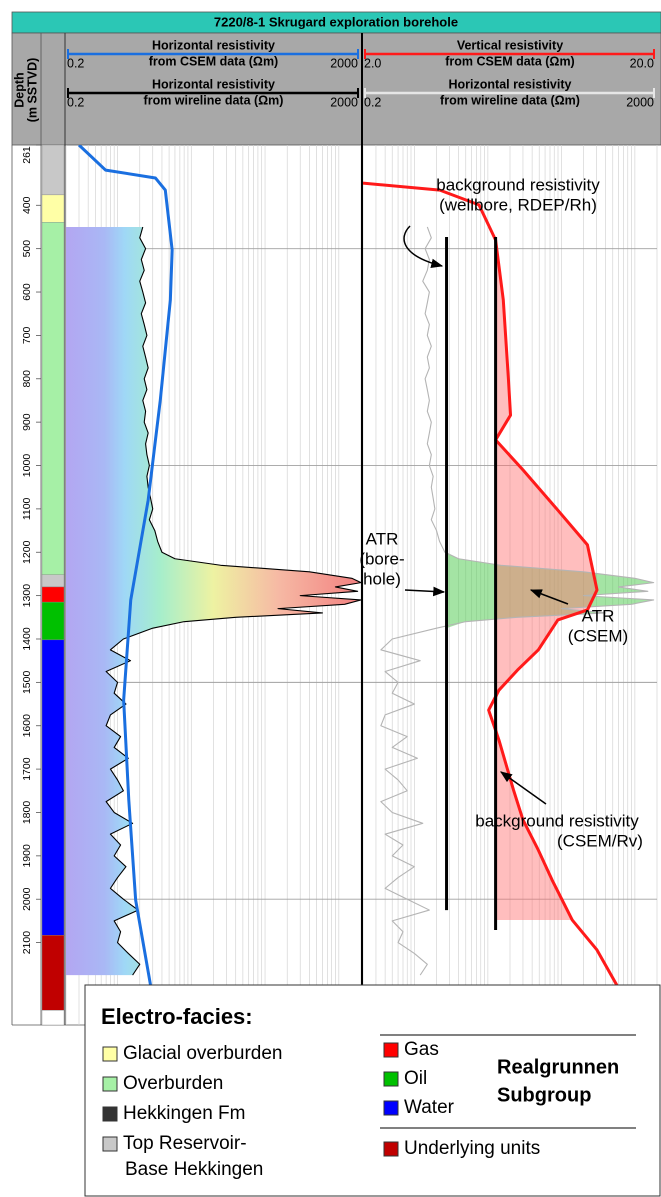  What do you see at coordinates (415, 1078) in the screenshot?
I see `legend-label: Oil` at bounding box center [415, 1078].